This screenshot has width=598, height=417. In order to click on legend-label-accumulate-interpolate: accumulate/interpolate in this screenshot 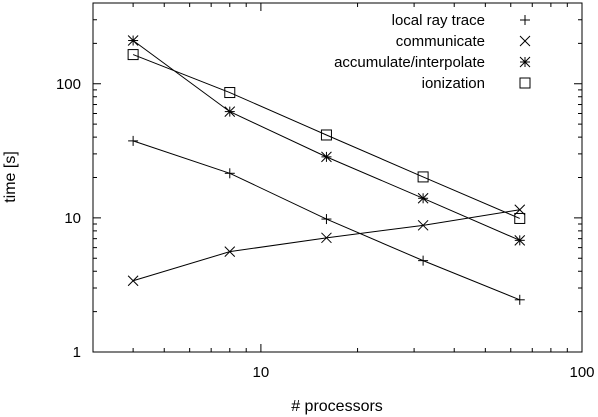, I will do `click(409, 62)`.